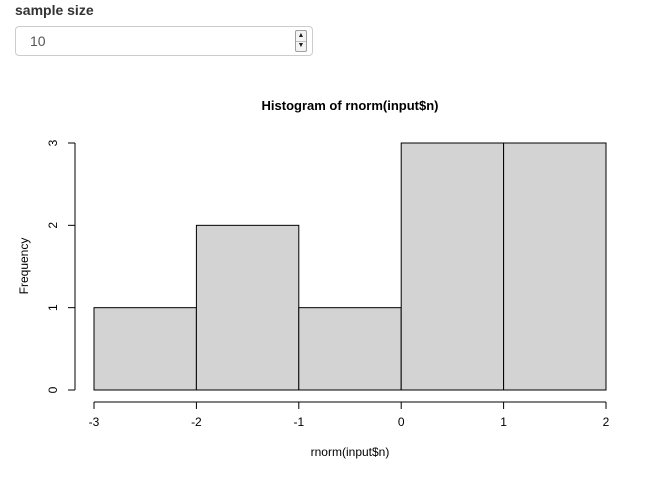 This screenshot has height=480, width=672. What do you see at coordinates (61, 266) in the screenshot?
I see `y-axis: 0 1 2 3` at bounding box center [61, 266].